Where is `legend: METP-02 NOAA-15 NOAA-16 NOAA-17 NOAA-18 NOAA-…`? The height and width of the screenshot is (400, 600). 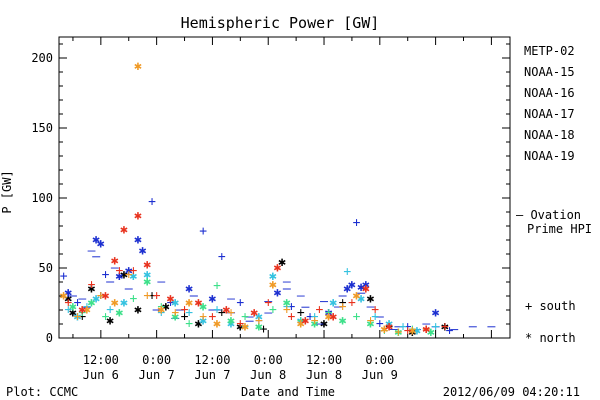
legend: METP-02 NOAA-15 NOAA-16 NOAA-17 NOAA-18 NOAA-… is located at coordinates (549, 103).